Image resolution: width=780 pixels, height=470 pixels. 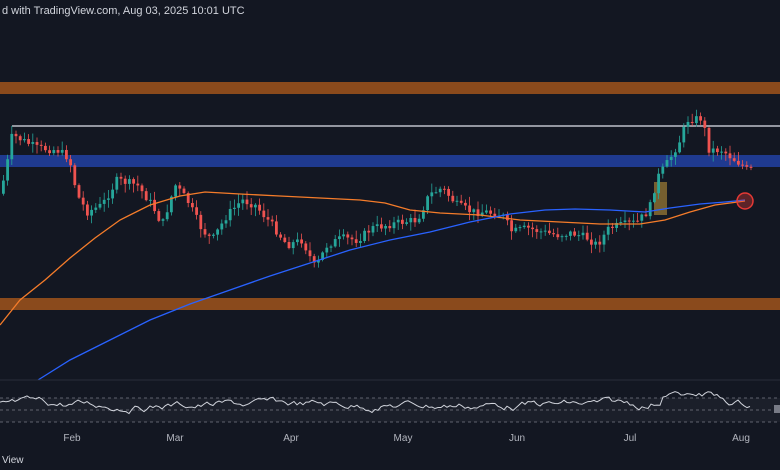 I want to click on rsi-line, so click(x=375, y=403).